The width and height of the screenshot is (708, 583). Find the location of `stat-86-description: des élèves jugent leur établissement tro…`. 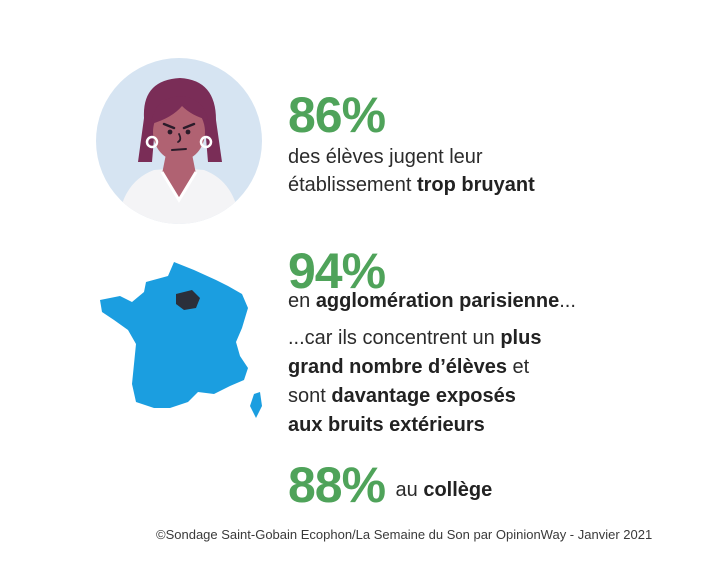

stat-86-description: des élèves jugent leur établissement tro… is located at coordinates (468, 171).